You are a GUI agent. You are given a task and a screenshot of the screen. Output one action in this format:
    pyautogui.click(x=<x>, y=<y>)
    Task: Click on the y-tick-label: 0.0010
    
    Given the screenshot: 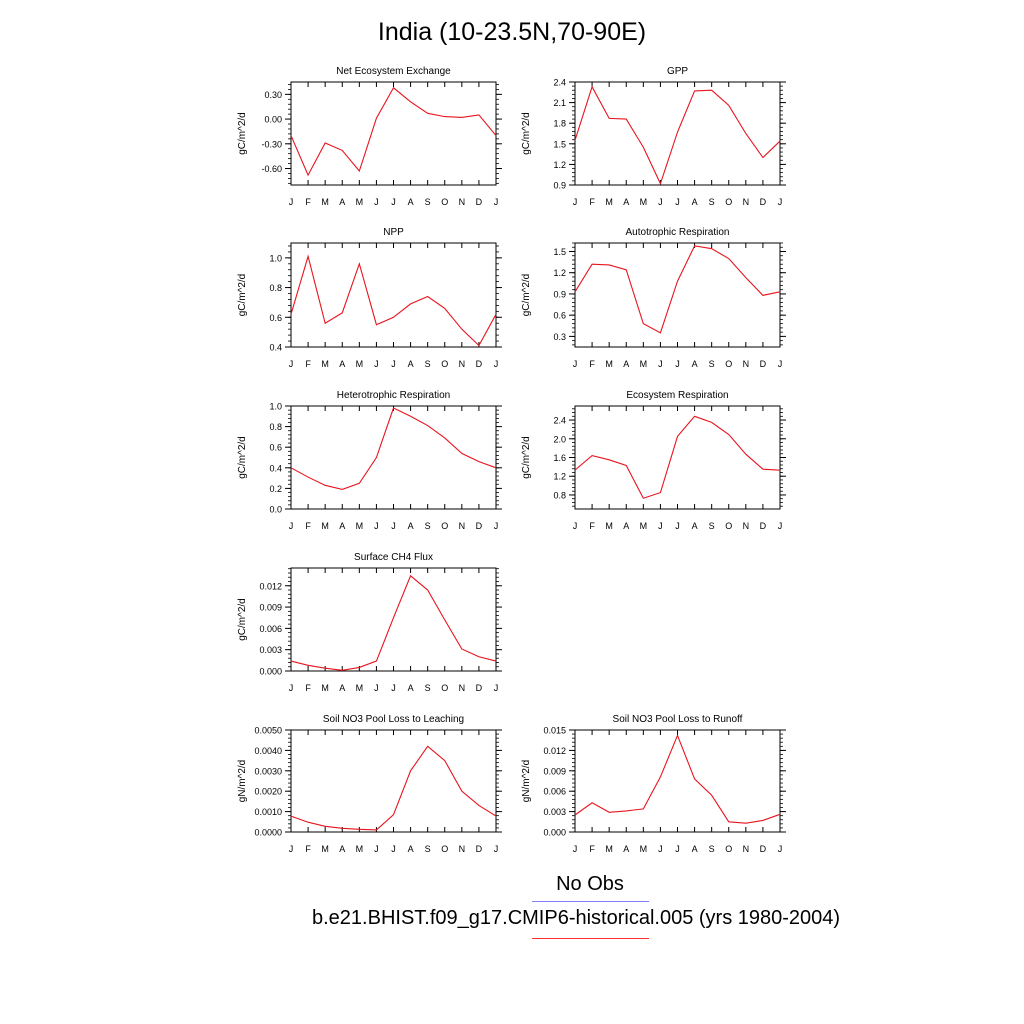 What is the action you would take?
    pyautogui.click(x=268, y=812)
    